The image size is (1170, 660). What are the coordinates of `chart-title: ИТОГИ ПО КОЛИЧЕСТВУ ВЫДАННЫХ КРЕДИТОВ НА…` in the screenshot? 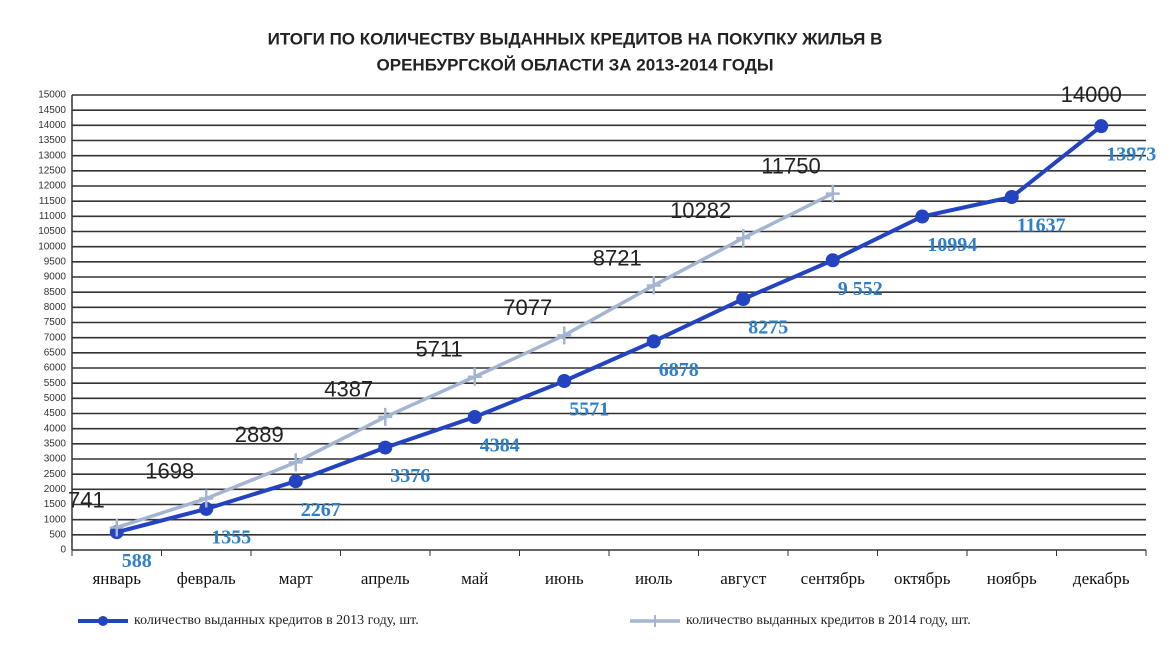 It's located at (575, 38).